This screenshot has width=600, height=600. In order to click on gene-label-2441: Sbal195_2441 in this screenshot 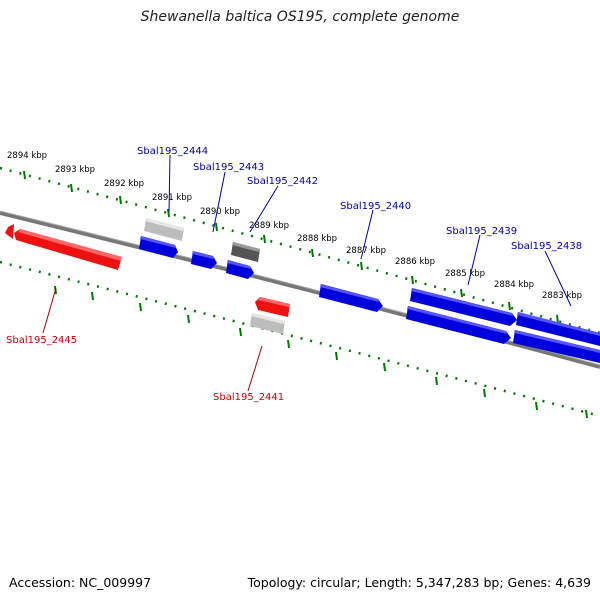, I will do `click(248, 397)`.